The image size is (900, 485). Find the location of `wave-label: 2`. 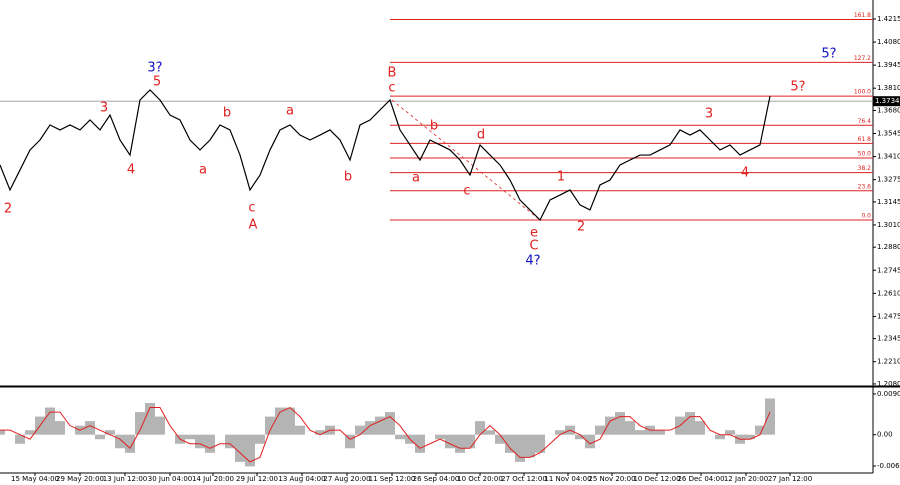

wave-label: 2 is located at coordinates (8, 209).